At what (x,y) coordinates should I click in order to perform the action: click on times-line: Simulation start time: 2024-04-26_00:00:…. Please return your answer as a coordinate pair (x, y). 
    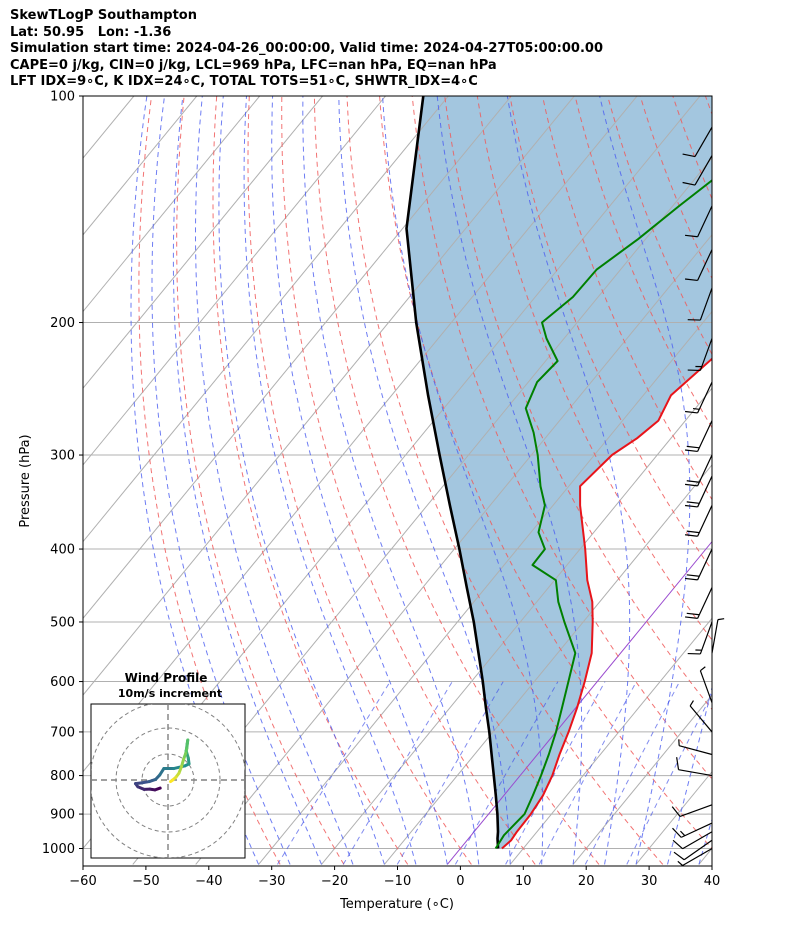
    Looking at the image, I should click on (306, 48).